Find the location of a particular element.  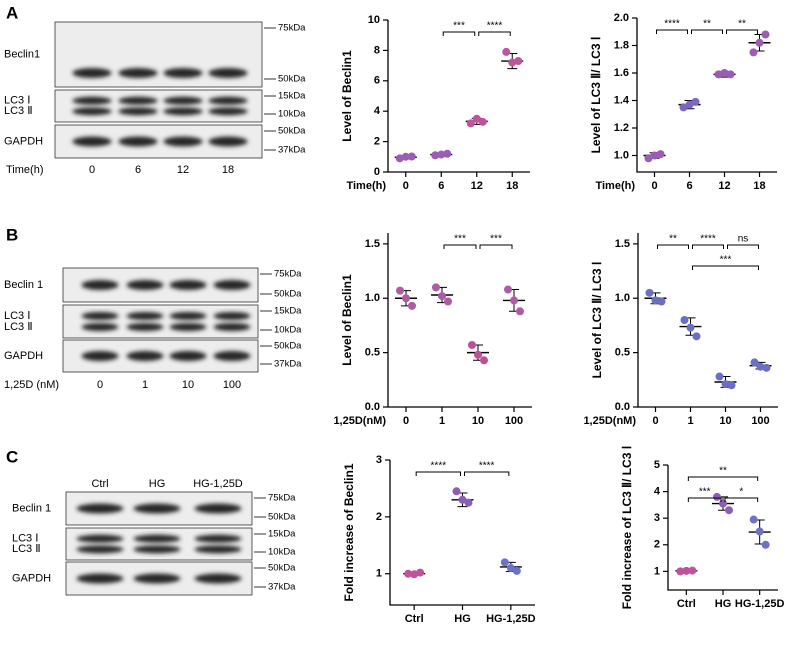

lane-label: HG is located at coordinates (157, 484).